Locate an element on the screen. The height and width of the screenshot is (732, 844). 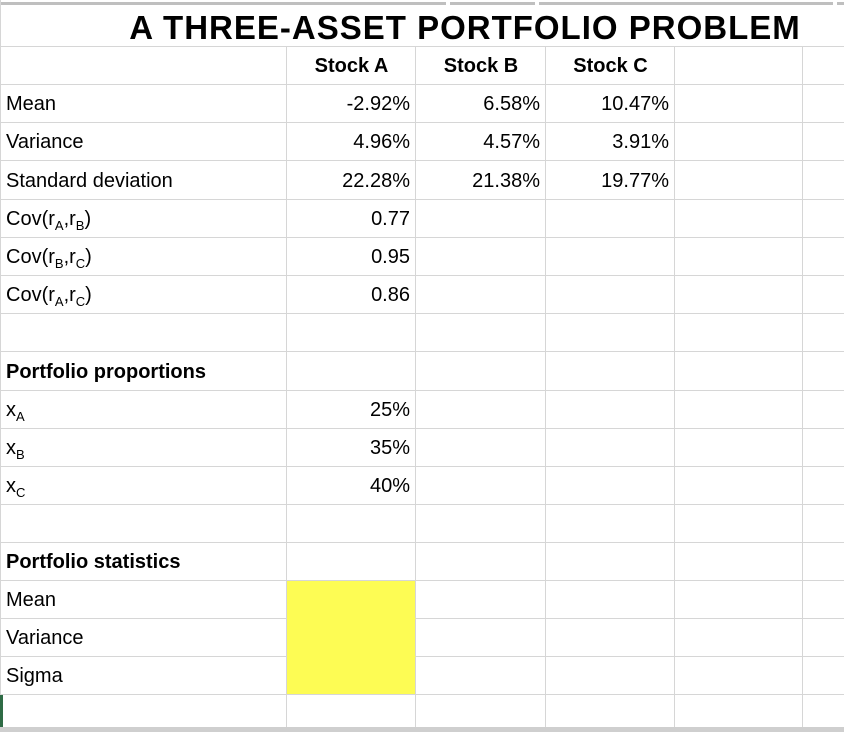
cell-stdev-stock-a: 22.28% is located at coordinates (351, 180).